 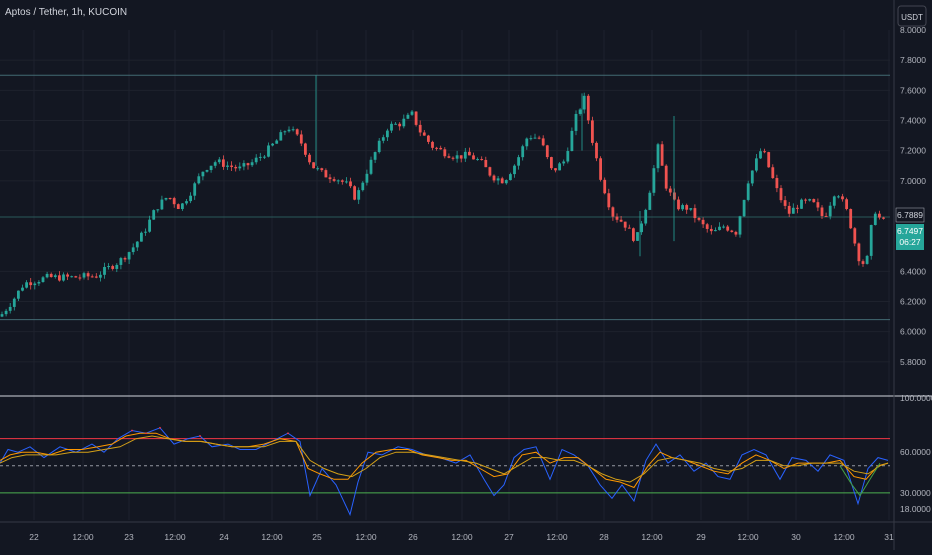 What do you see at coordinates (129, 537) in the screenshot?
I see `time-axis-label: 23` at bounding box center [129, 537].